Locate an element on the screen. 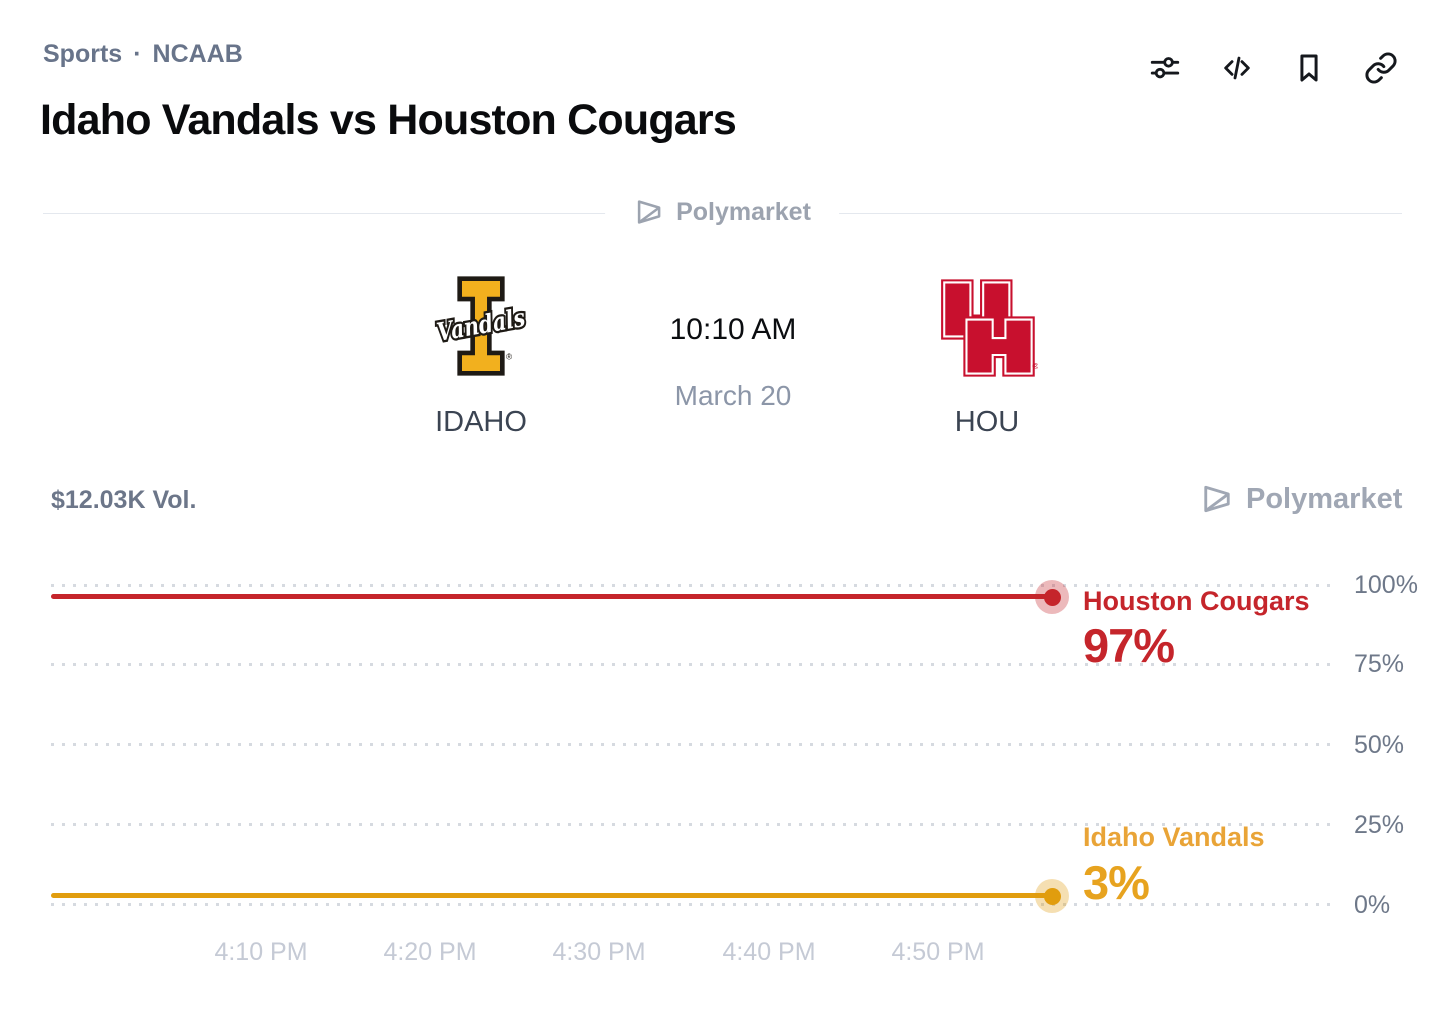 The width and height of the screenshot is (1444, 1022). away-team-abbr: IDAHO is located at coordinates (481, 422).